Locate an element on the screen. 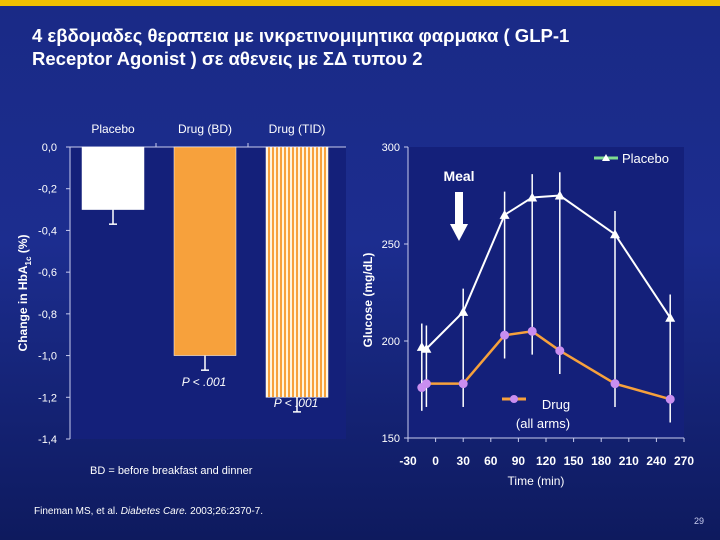  line-y-axis-label: Glucose (mg/dL) is located at coordinates (368, 300).